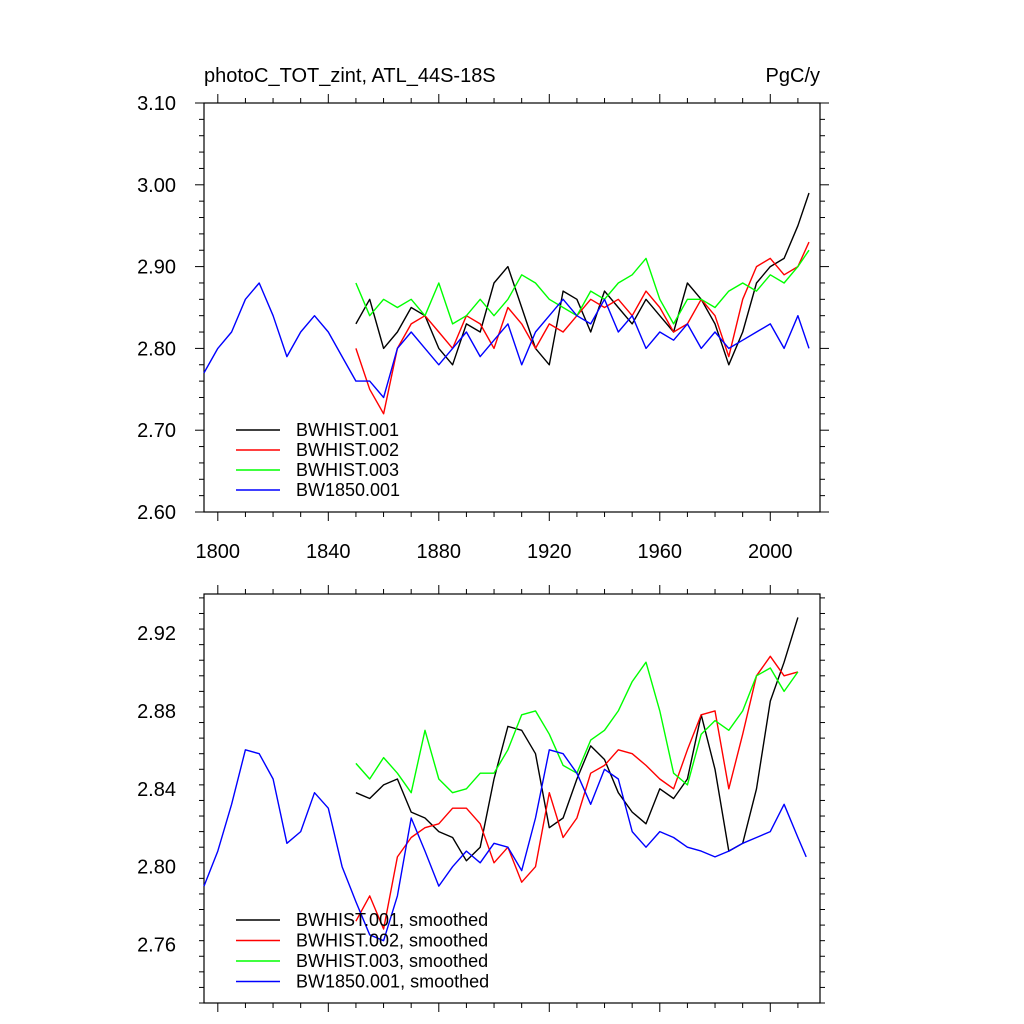  What do you see at coordinates (156, 104) in the screenshot?
I see `y-tick-label: 3.10` at bounding box center [156, 104].